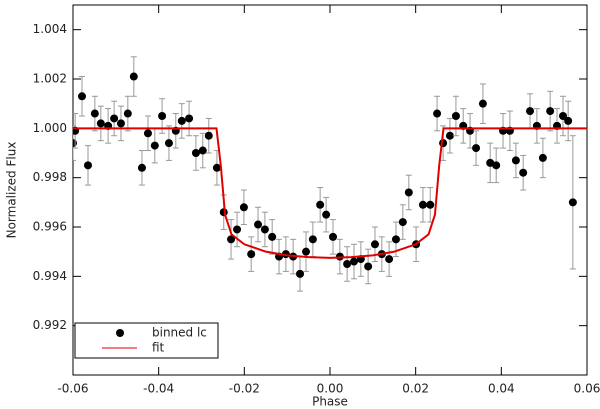  Describe the element at coordinates (72, 389) in the screenshot. I see `x-tick-label: -0.06` at that location.